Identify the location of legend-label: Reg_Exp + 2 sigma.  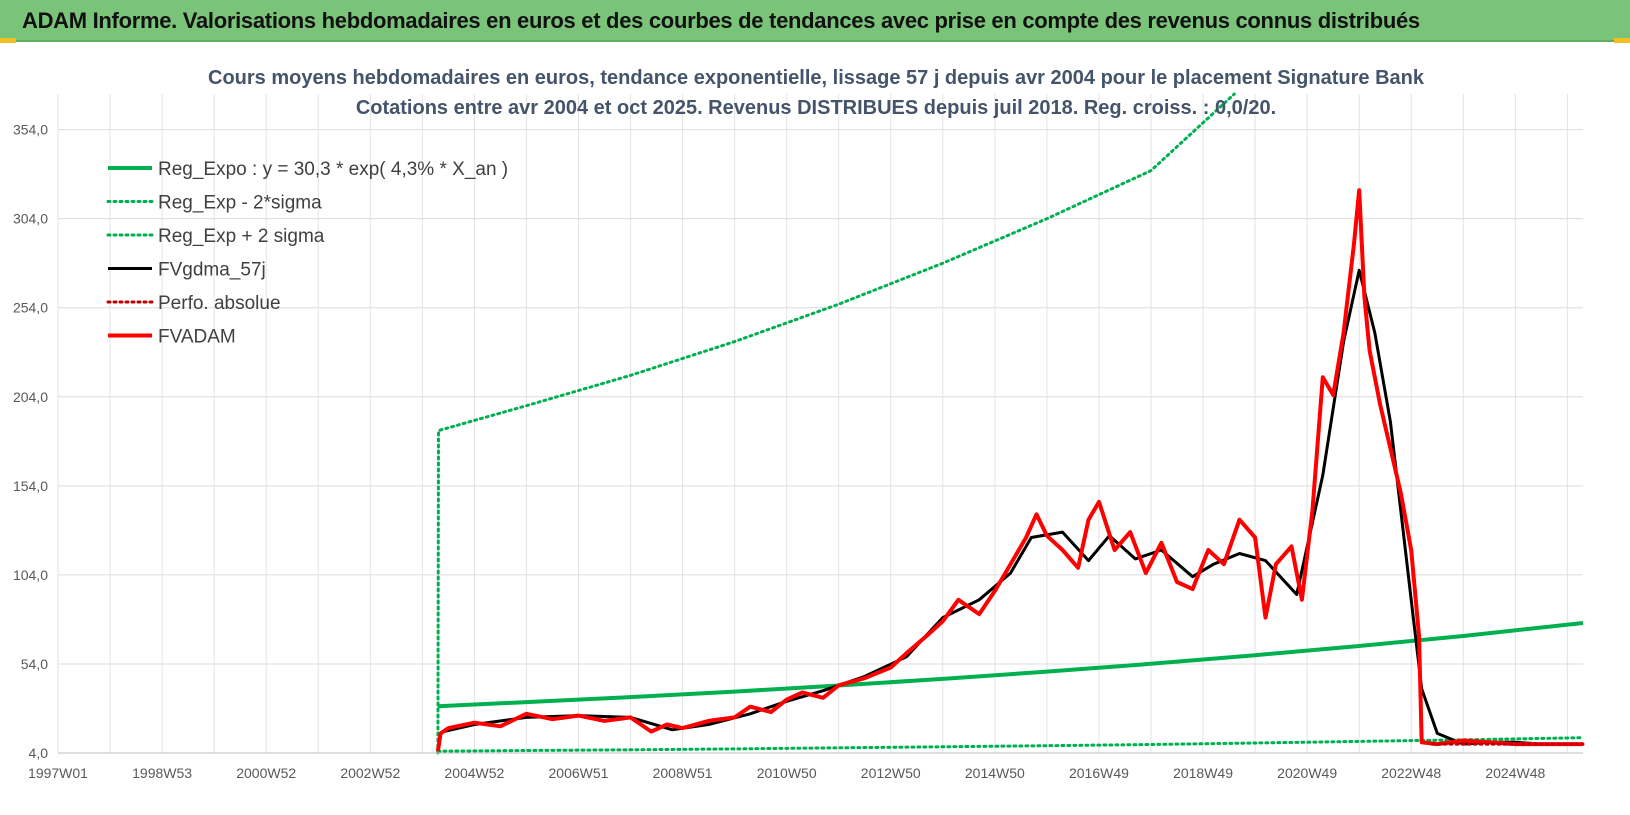
(241, 236).